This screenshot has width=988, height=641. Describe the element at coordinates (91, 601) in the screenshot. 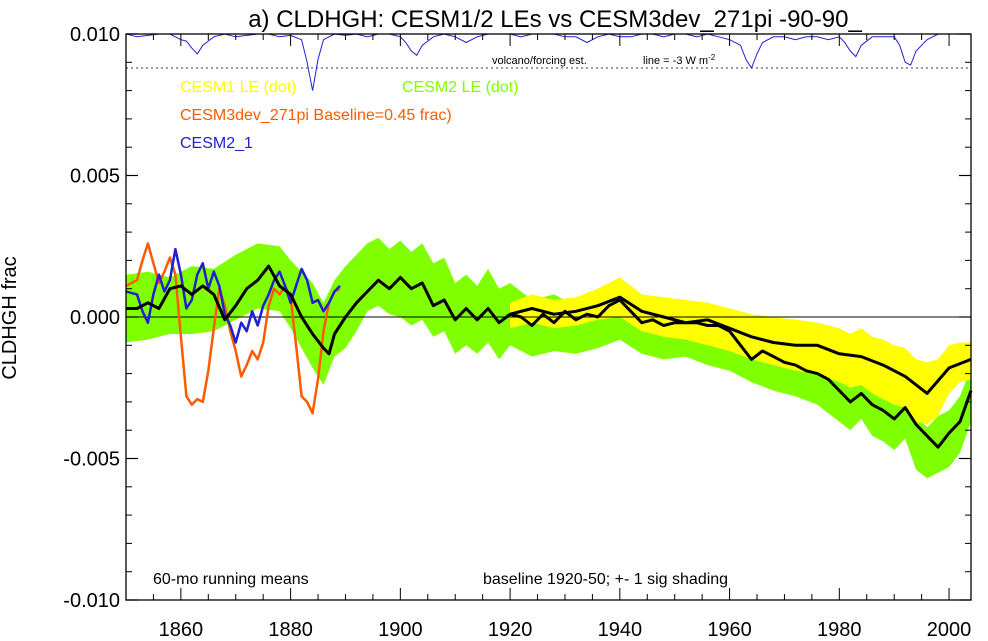

I see `y-tick-label: -0.010` at that location.